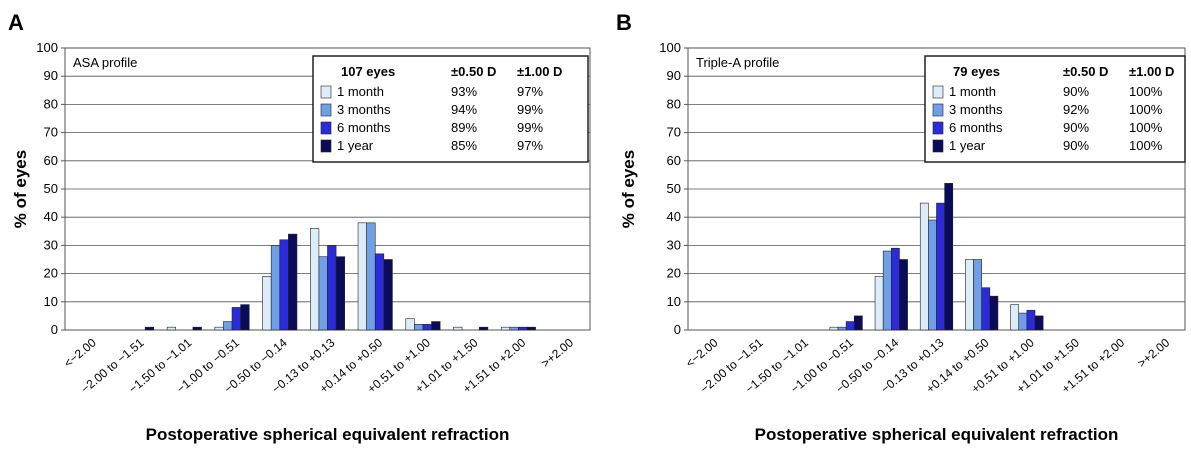 The height and width of the screenshot is (450, 1191). I want to click on y-tick-label: 20, so click(51, 273).